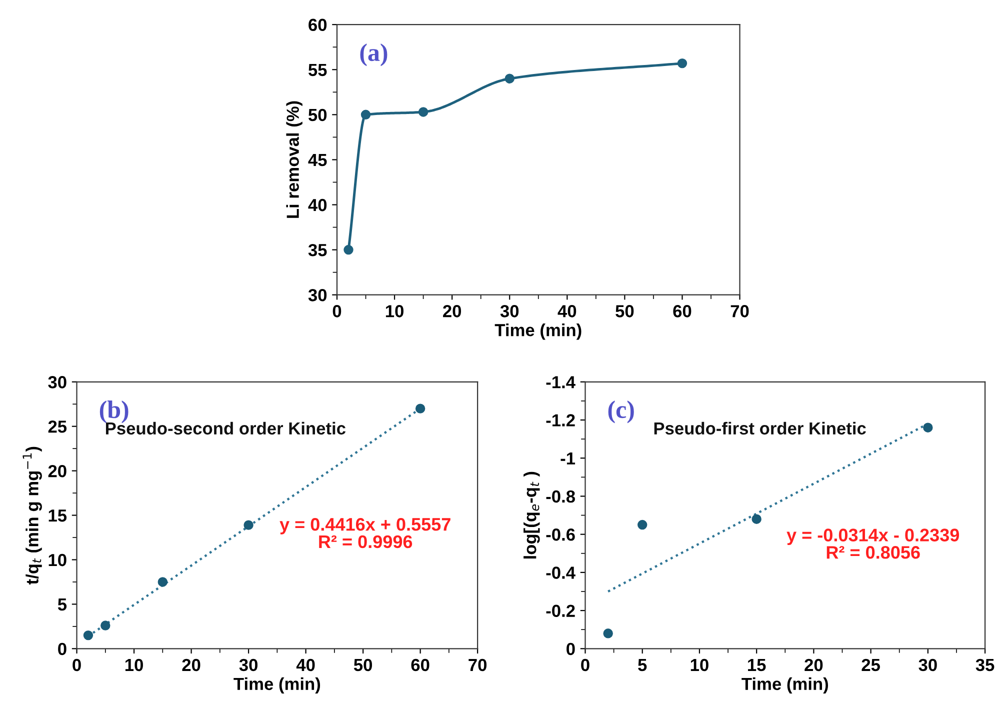 The image size is (997, 702). I want to click on y-axis-title: log[(q$_{e}$-q$_{t}$ ), so click(532, 515).